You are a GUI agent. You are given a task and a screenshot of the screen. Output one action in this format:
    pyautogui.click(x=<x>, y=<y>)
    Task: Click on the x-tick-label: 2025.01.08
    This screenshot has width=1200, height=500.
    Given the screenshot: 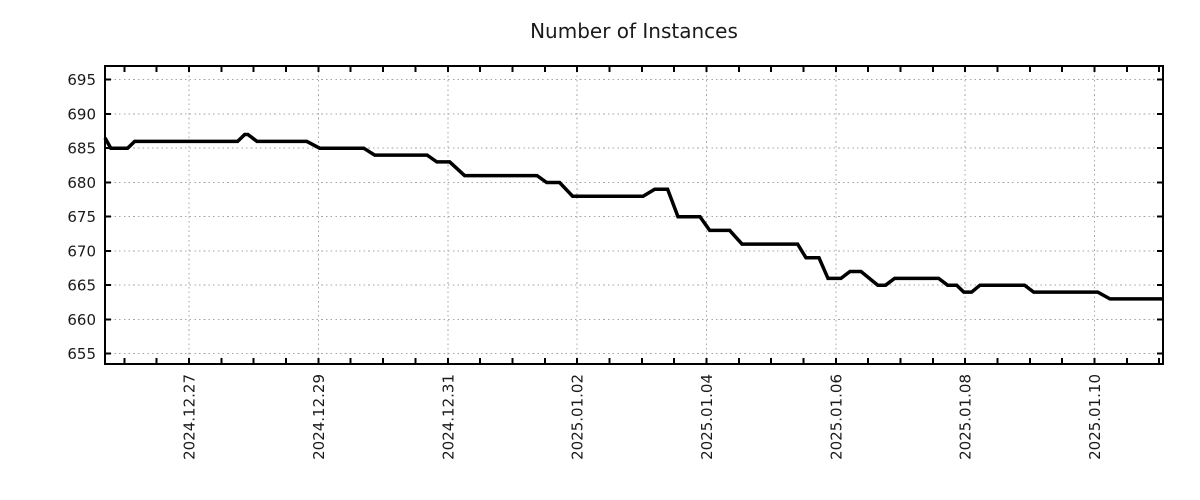 What is the action you would take?
    pyautogui.click(x=966, y=417)
    